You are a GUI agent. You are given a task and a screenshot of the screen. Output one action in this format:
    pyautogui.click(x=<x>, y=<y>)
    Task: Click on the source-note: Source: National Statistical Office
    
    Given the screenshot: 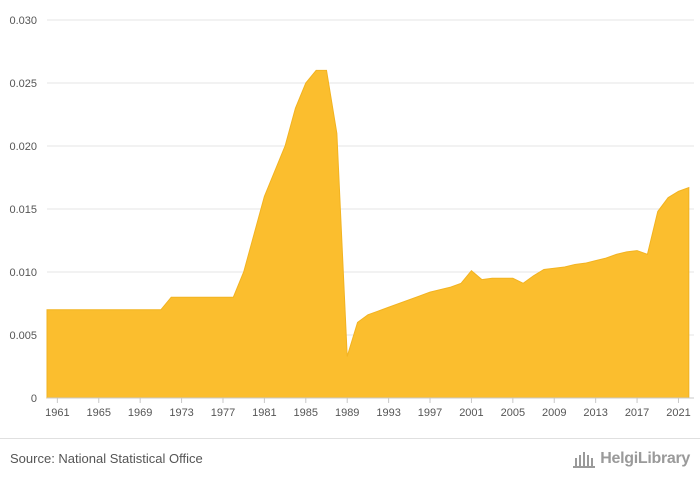 What is the action you would take?
    pyautogui.click(x=106, y=458)
    